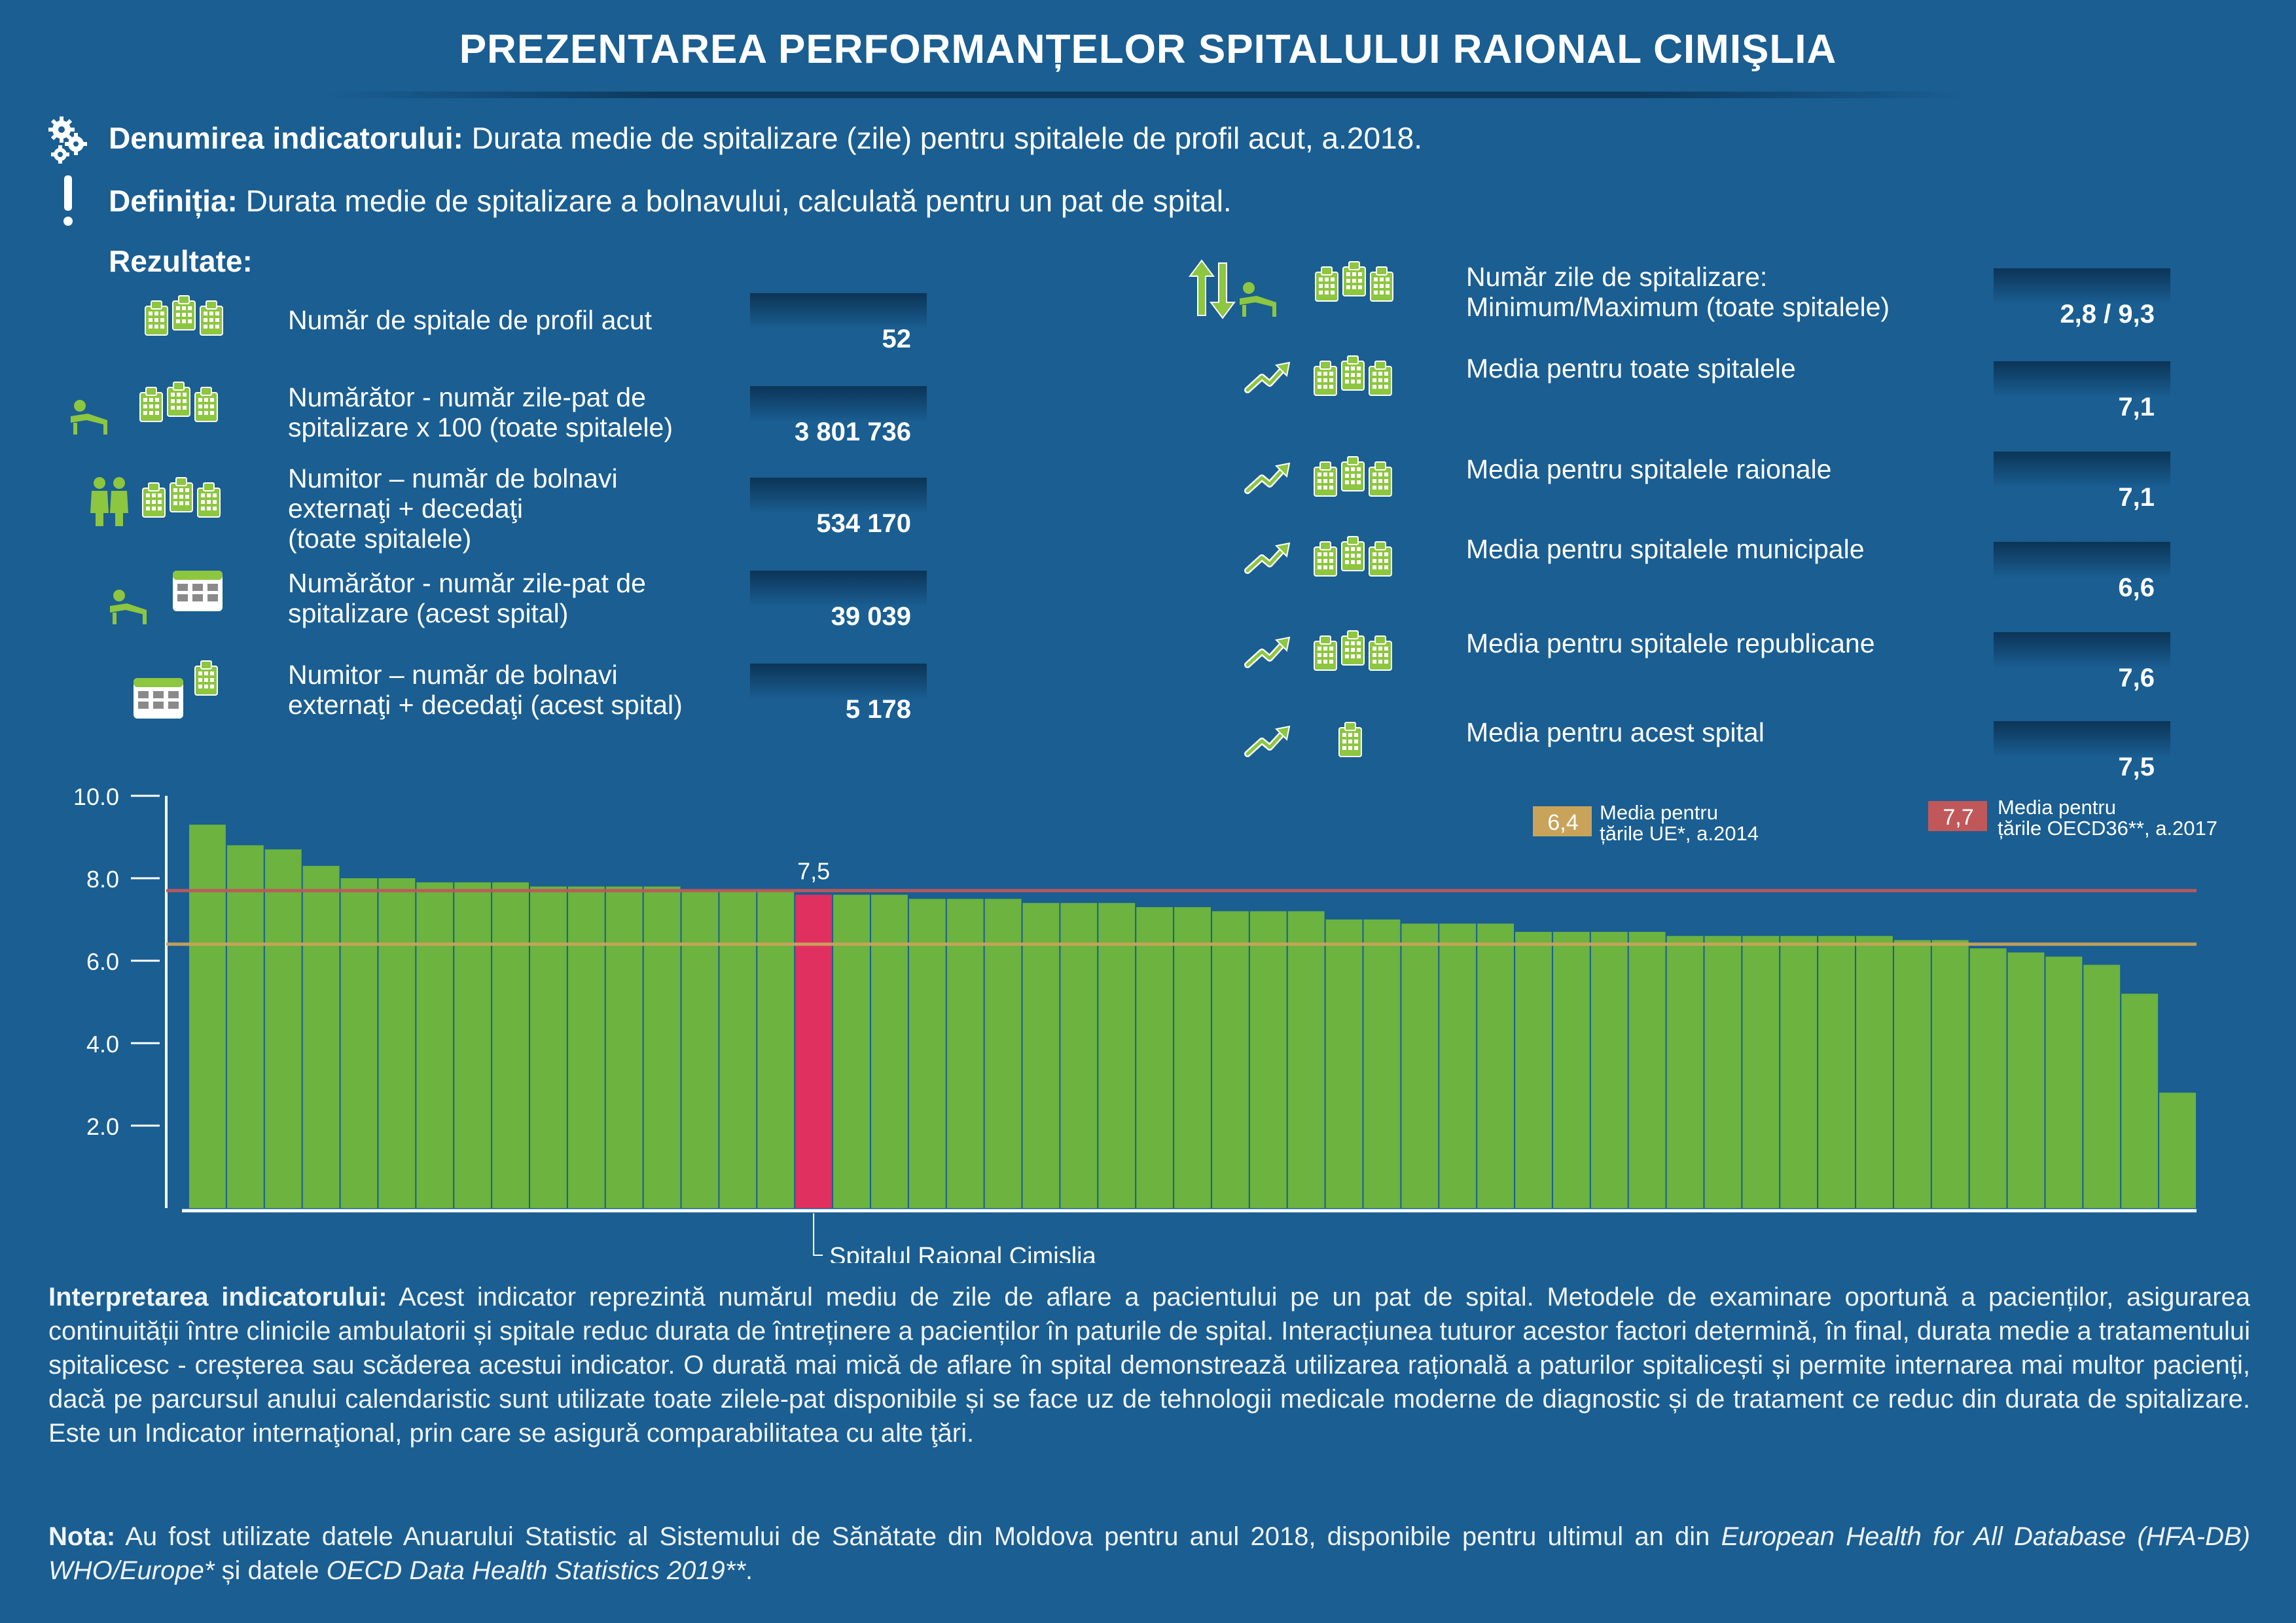 Image resolution: width=2296 pixels, height=1623 pixels. What do you see at coordinates (183, 693) in the screenshot?
I see `calendar-hospital-icon` at bounding box center [183, 693].